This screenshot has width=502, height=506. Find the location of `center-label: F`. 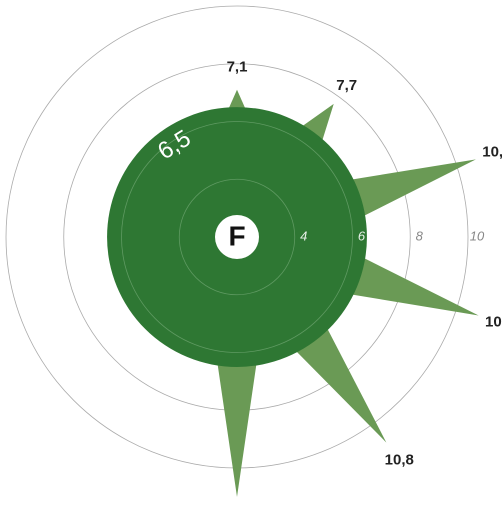

center-label: F is located at coordinates (236, 235).